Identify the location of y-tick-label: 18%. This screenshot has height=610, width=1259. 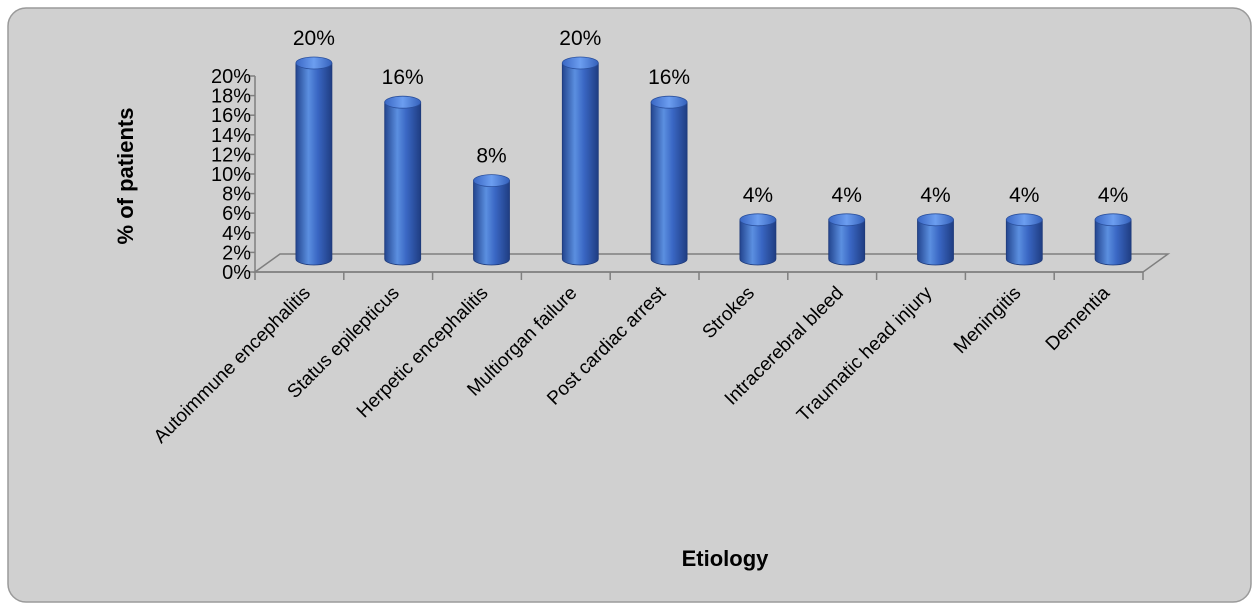
(231, 97).